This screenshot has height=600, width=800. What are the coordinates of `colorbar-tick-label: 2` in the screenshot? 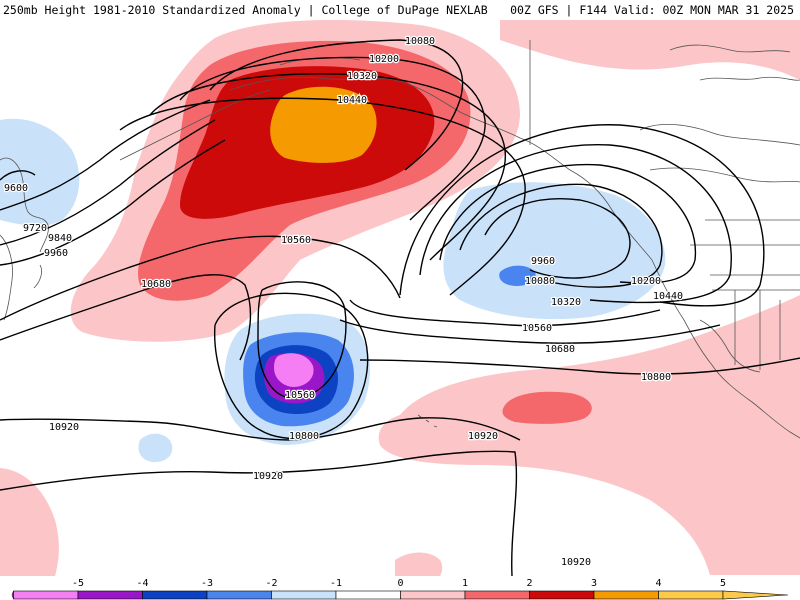 It's located at (529, 583).